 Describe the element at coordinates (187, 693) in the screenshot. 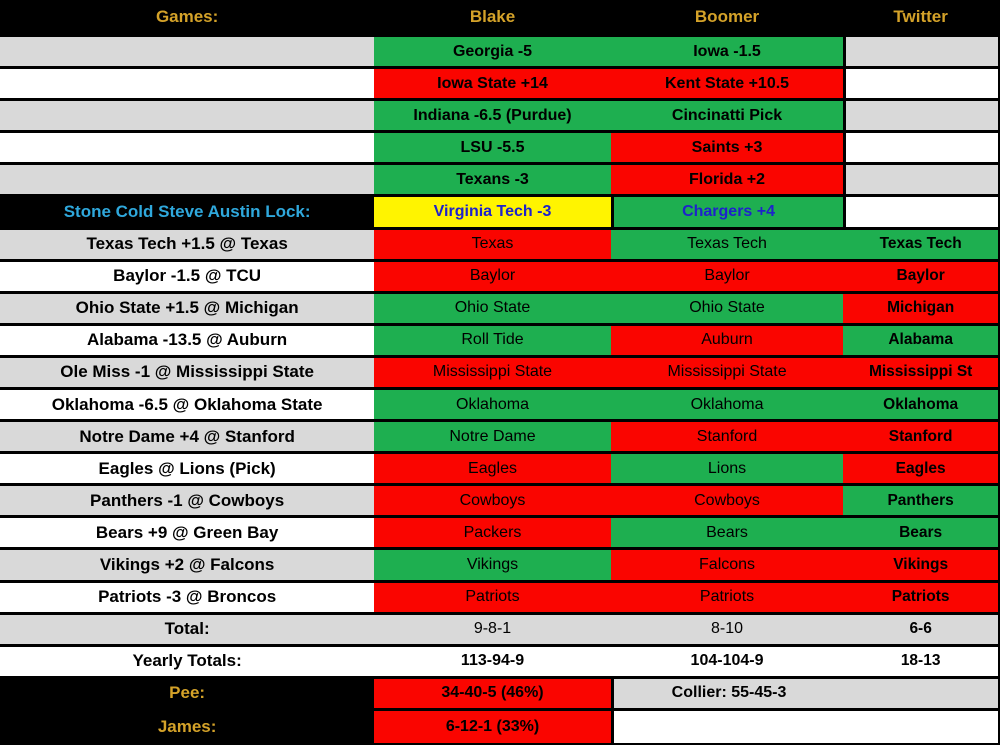

I see `pee-label-cell: Pee:` at that location.